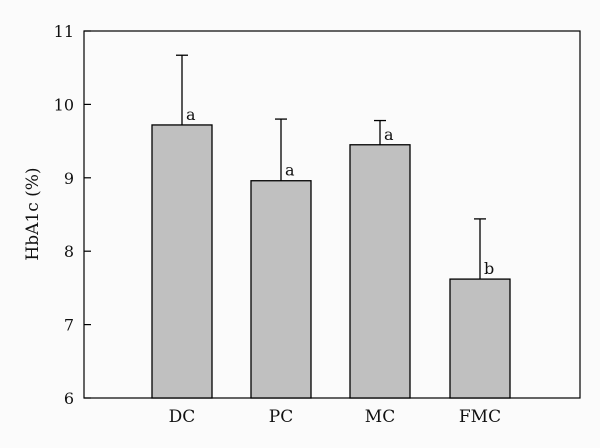 This screenshot has height=448, width=600. What do you see at coordinates (480, 417) in the screenshot?
I see `x-category-label: FMC` at bounding box center [480, 417].